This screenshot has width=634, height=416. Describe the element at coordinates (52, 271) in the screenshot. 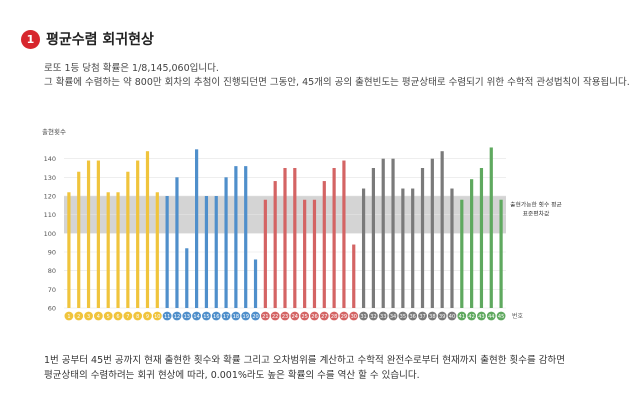

I see `y-tick-label: 80` at that location.